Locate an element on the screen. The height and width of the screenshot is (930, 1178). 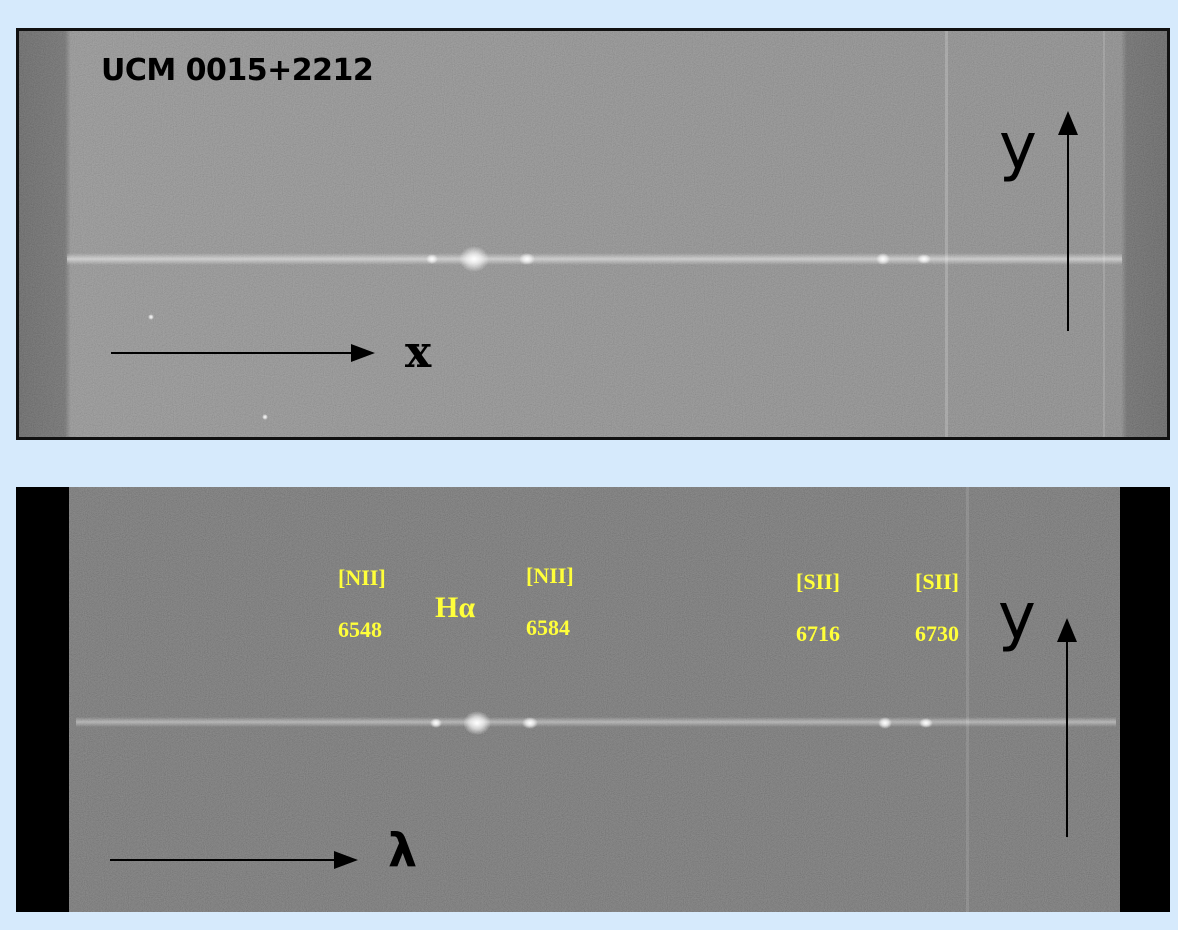
x-axis-label: x is located at coordinates (418, 352).